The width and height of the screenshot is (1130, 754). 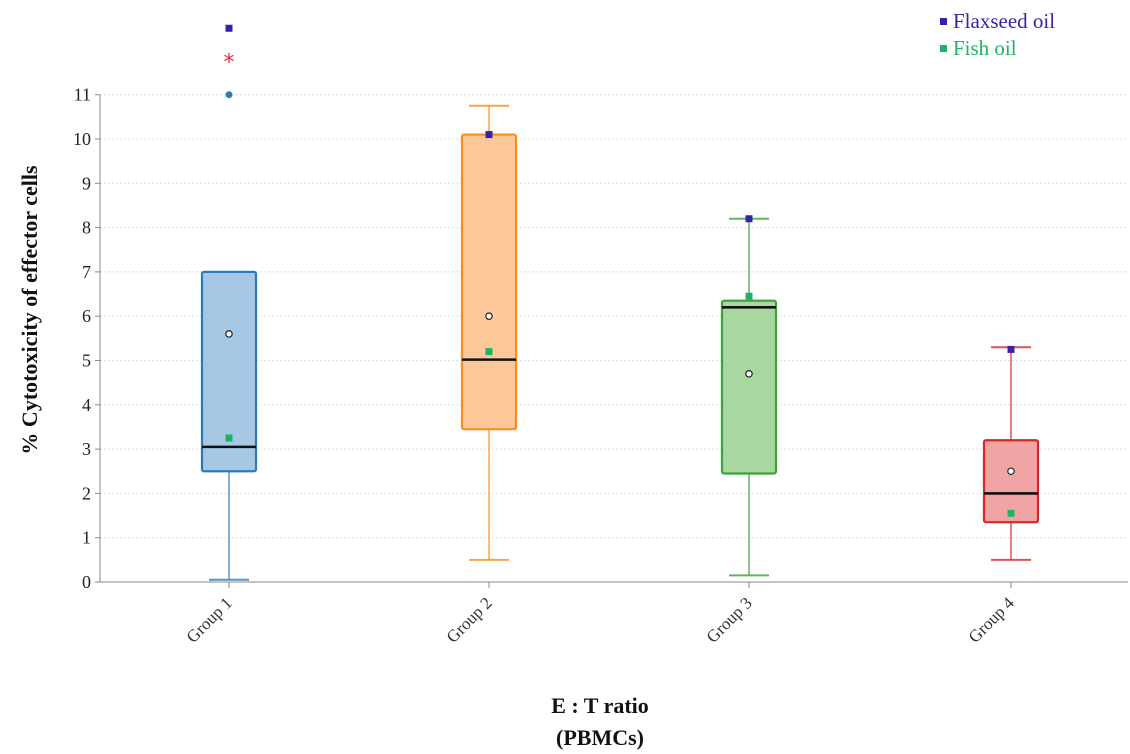 I want to click on legend-item: Fish oil, so click(x=997, y=48).